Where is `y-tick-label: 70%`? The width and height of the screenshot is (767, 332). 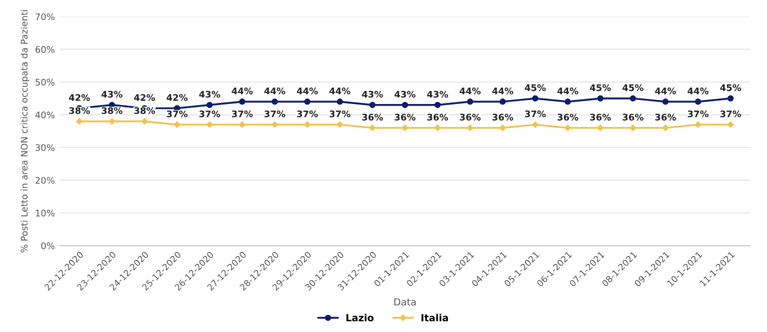
y-tick-label: 70% is located at coordinates (45, 16).